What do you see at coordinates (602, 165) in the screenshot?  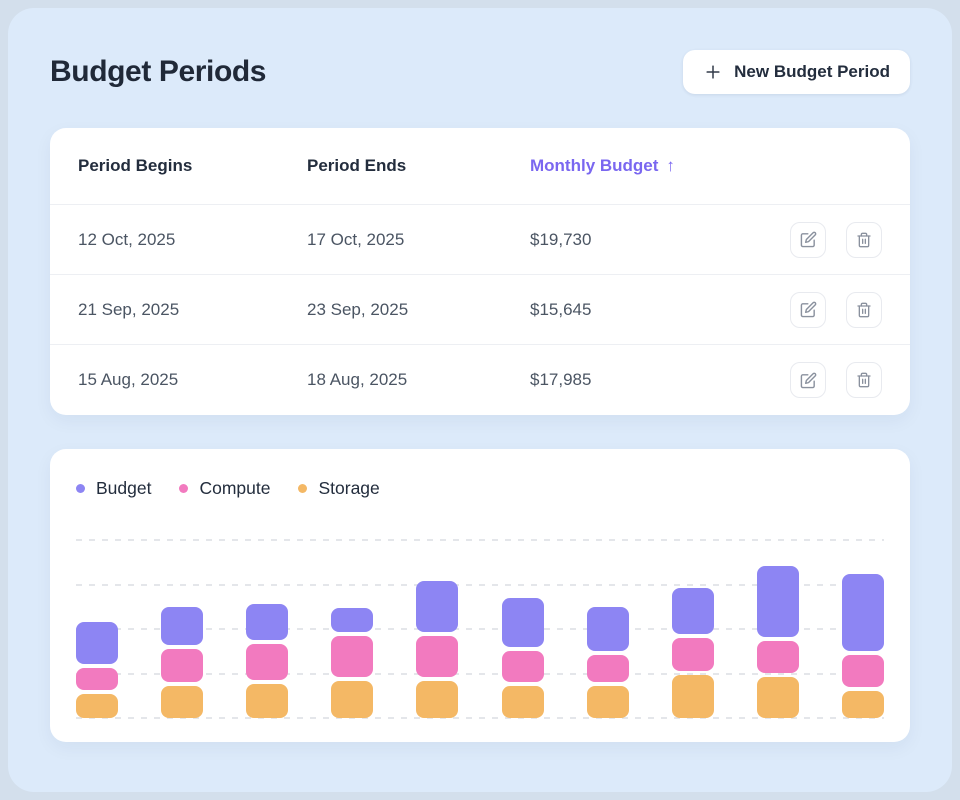 I see `column-header-monthly-budget: Monthly Budget ↑` at bounding box center [602, 165].